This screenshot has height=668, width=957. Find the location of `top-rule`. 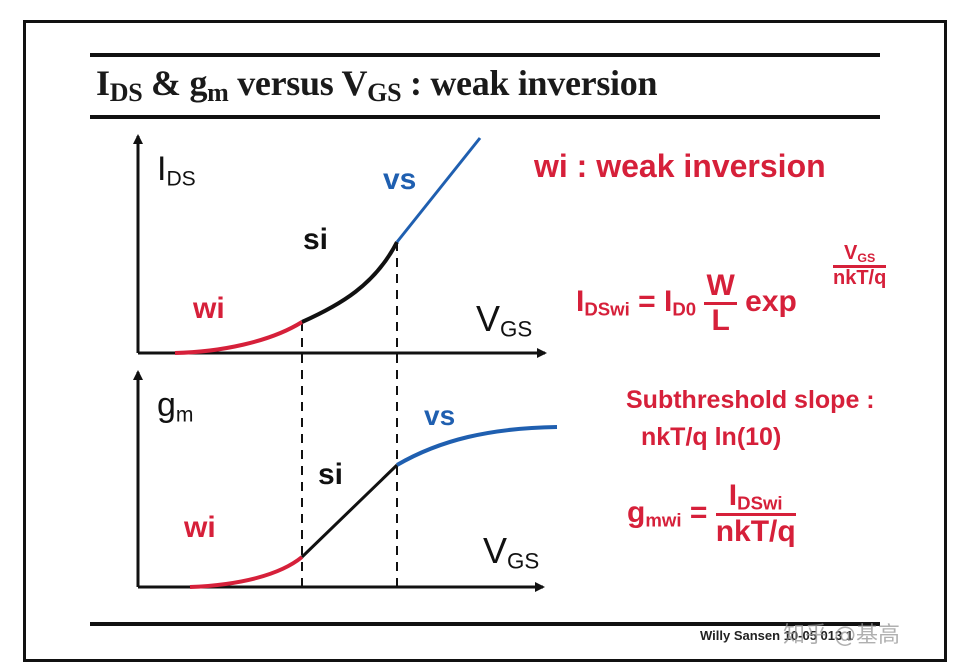

top-rule is located at coordinates (485, 55).